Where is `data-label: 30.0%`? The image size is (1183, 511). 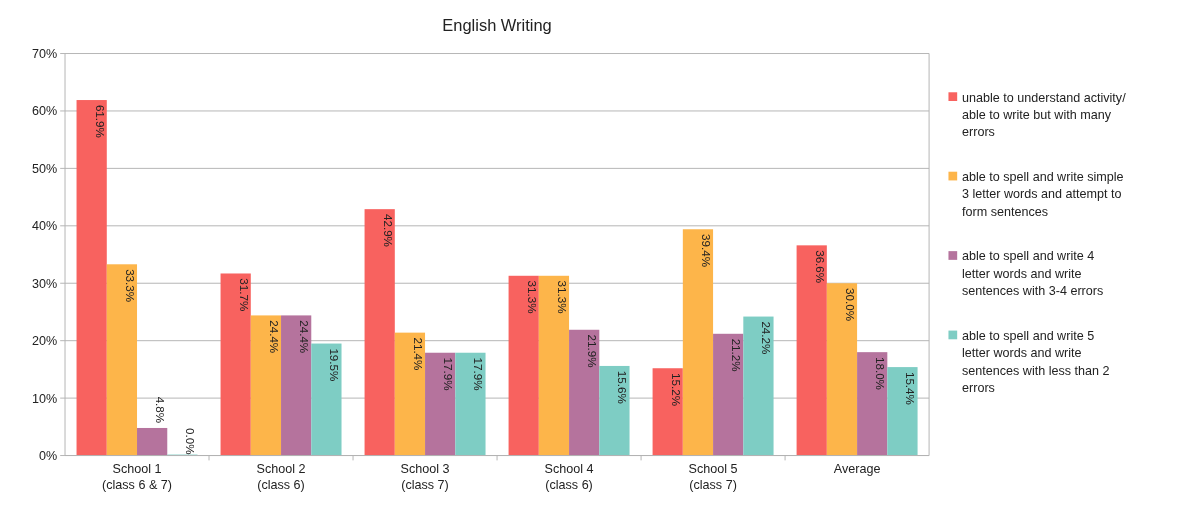
data-label: 30.0% is located at coordinates (850, 305).